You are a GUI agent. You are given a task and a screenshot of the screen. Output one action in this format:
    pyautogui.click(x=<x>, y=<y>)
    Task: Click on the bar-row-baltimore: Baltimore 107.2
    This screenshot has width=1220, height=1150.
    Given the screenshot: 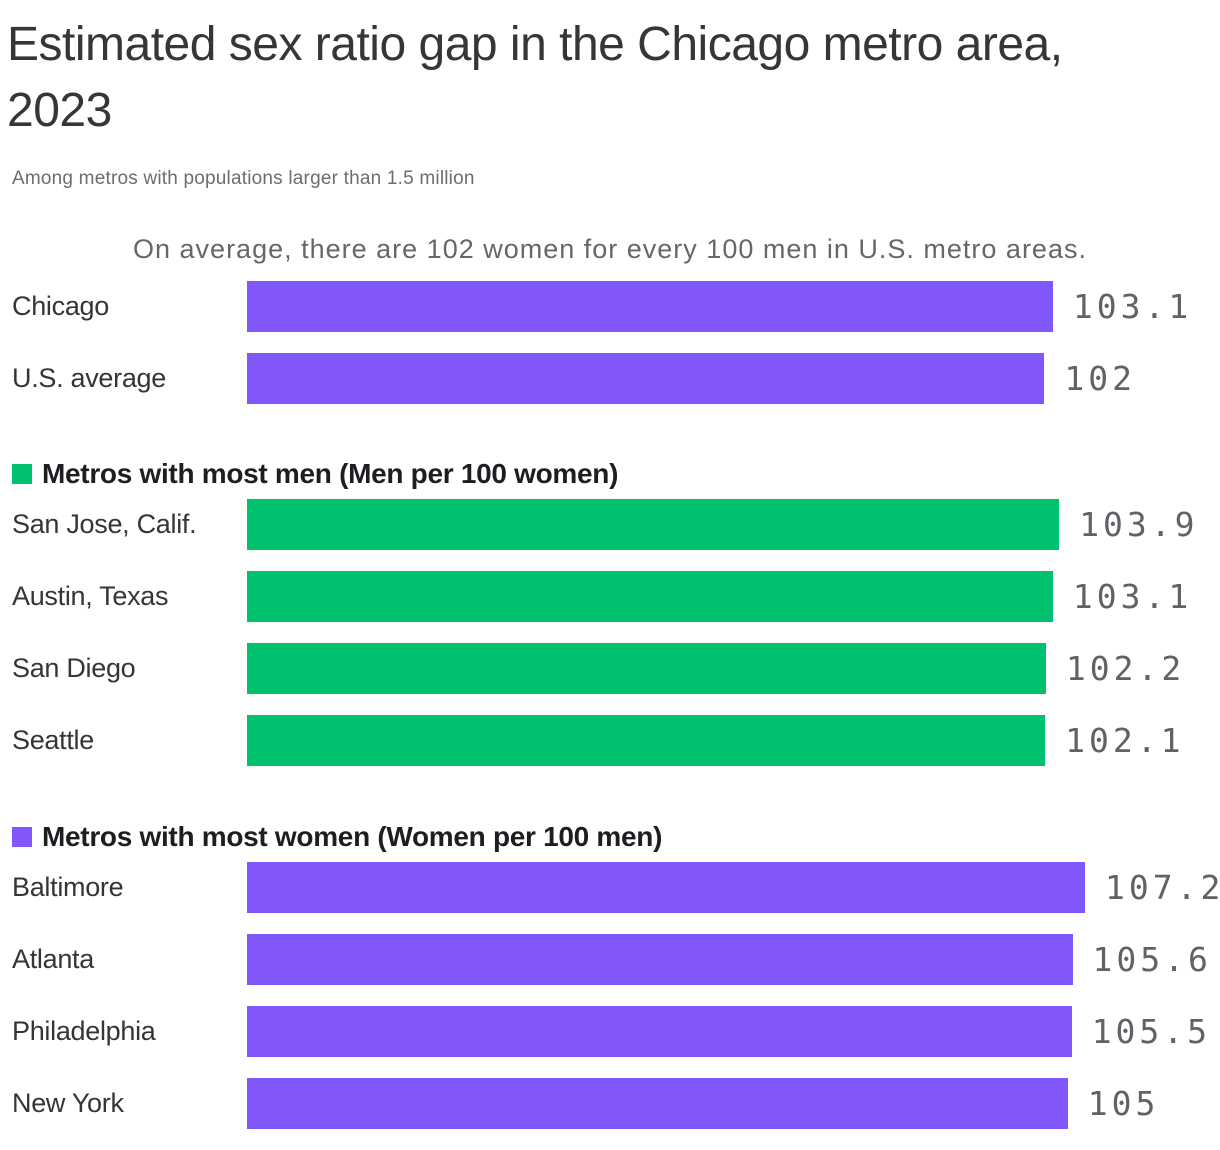 What is the action you would take?
    pyautogui.click(x=610, y=887)
    